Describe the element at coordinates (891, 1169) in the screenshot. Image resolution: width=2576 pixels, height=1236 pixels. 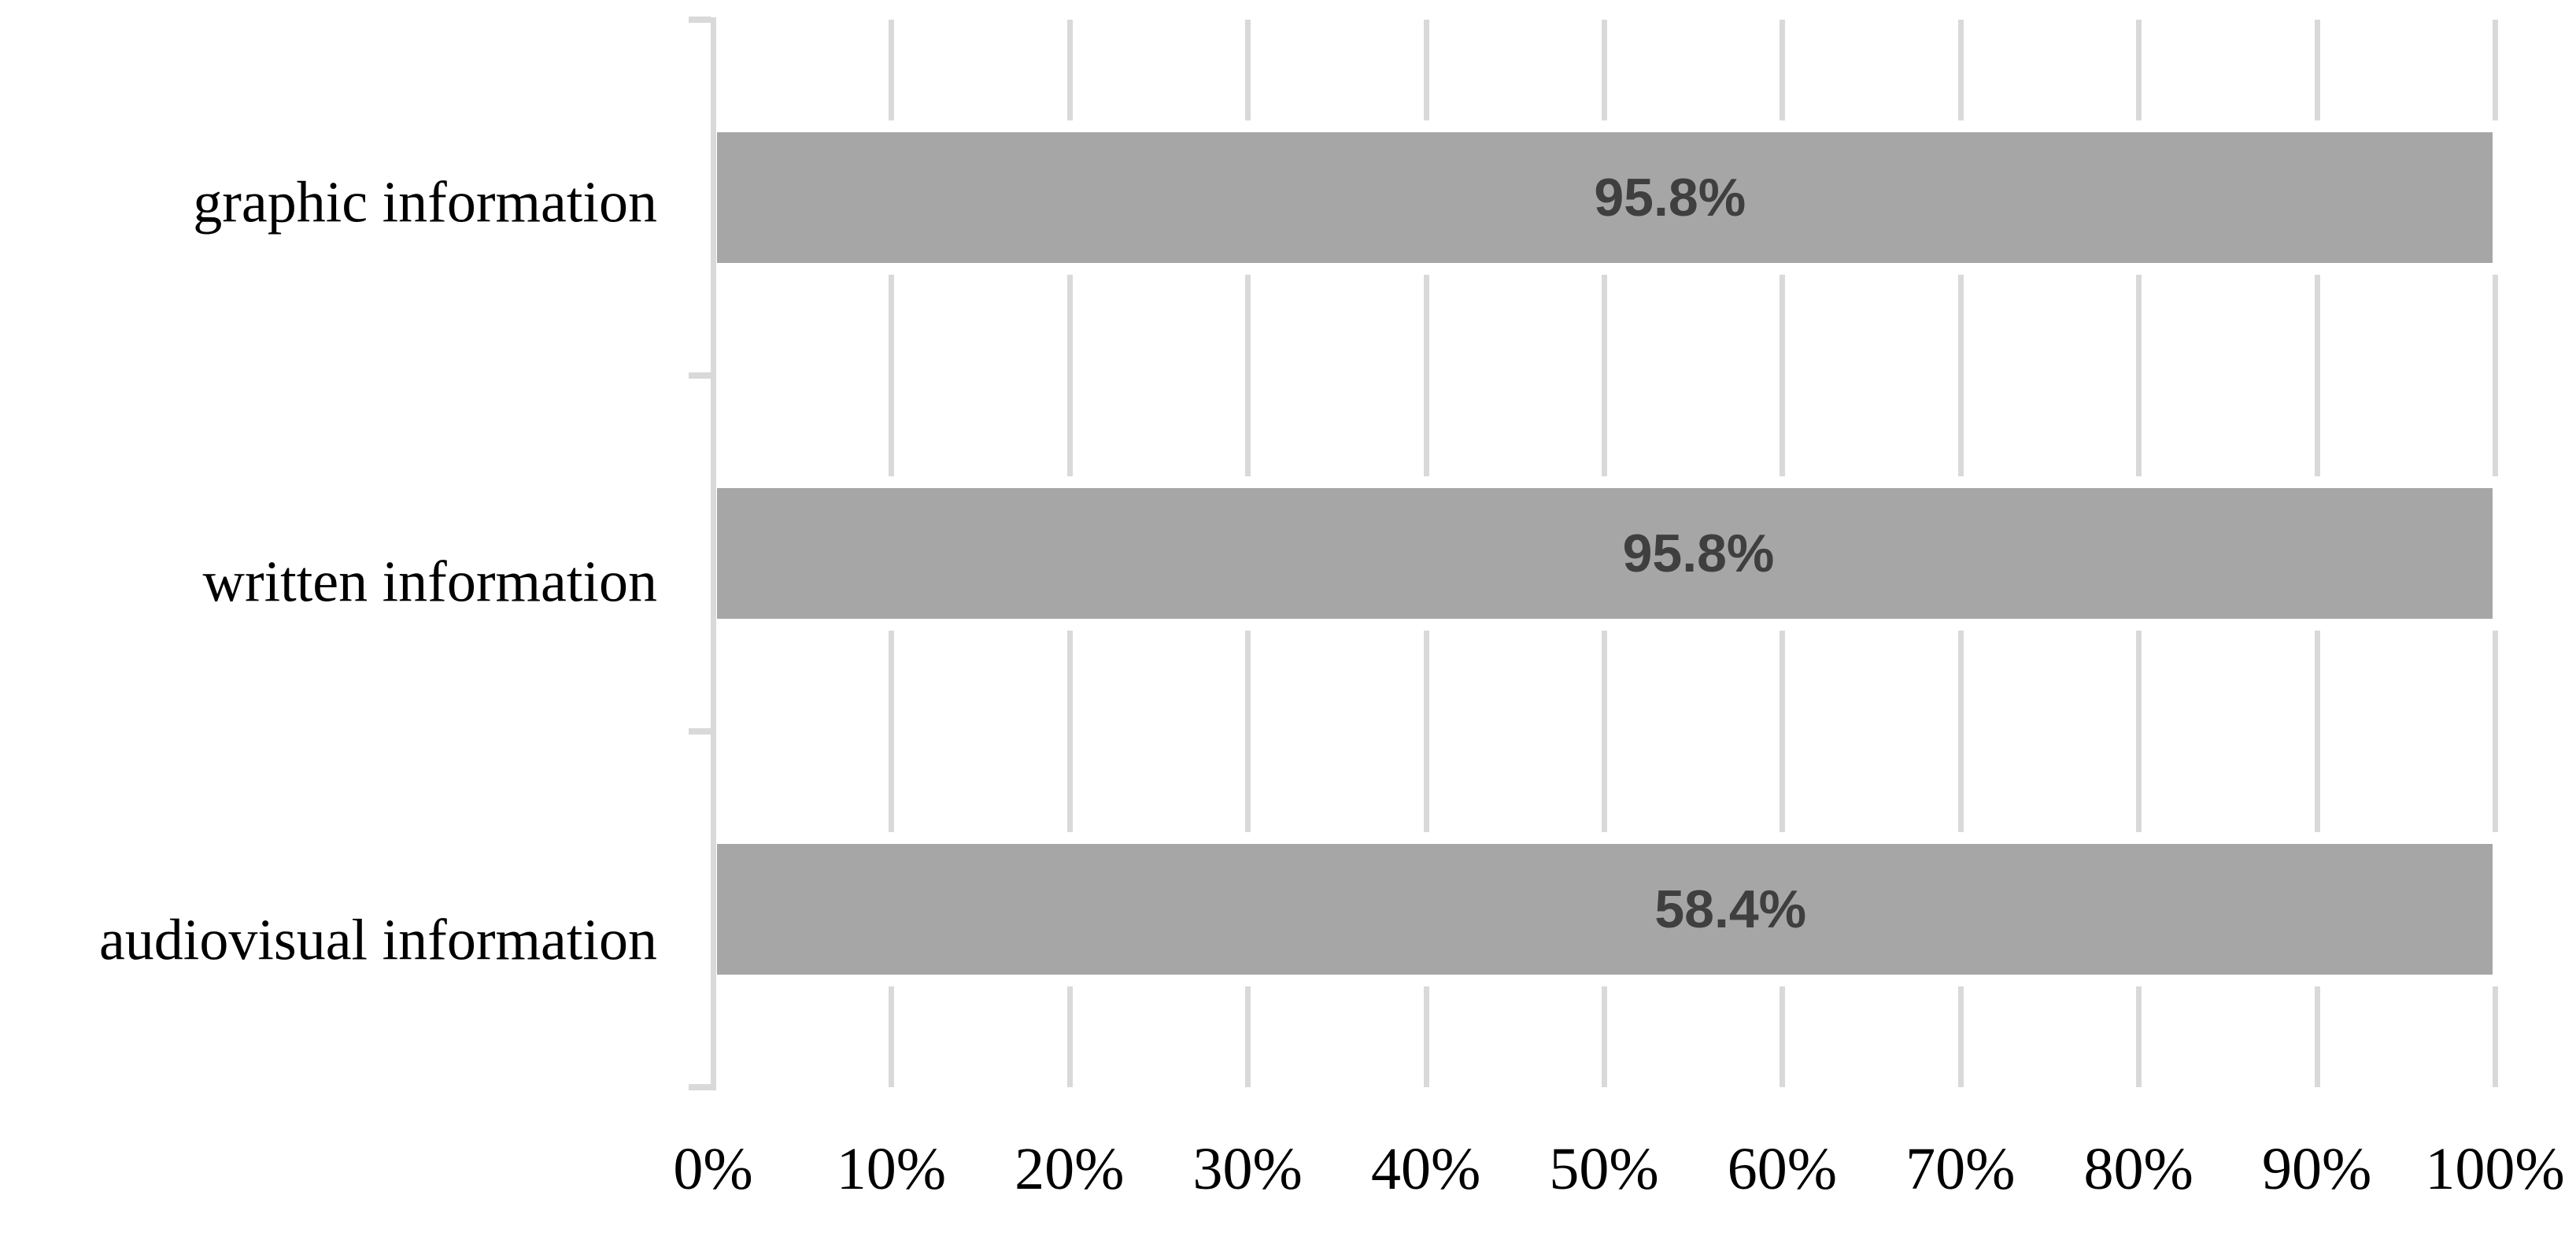
I see `x-tick-label: 10%` at that location.